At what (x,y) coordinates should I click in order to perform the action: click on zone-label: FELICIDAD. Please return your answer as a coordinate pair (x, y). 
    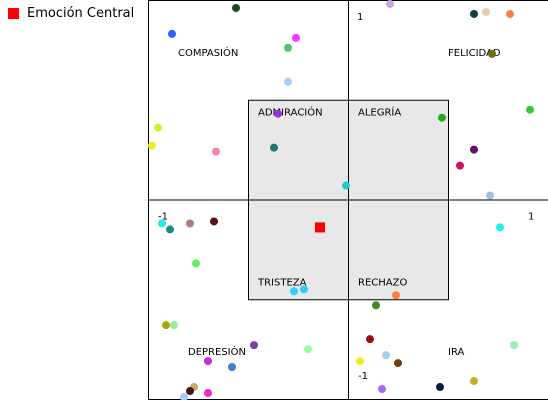
    Looking at the image, I should click on (474, 53).